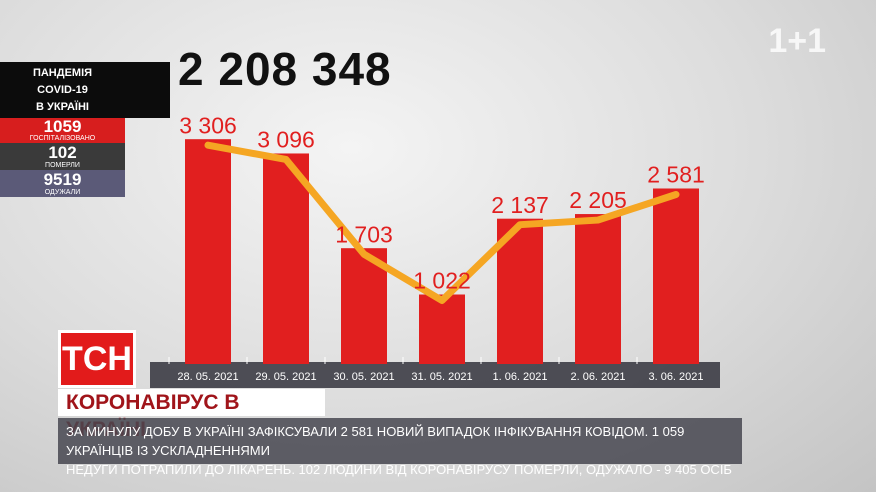 This screenshot has height=492, width=876. What do you see at coordinates (364, 234) in the screenshot?
I see `value-label: 1 703` at bounding box center [364, 234].